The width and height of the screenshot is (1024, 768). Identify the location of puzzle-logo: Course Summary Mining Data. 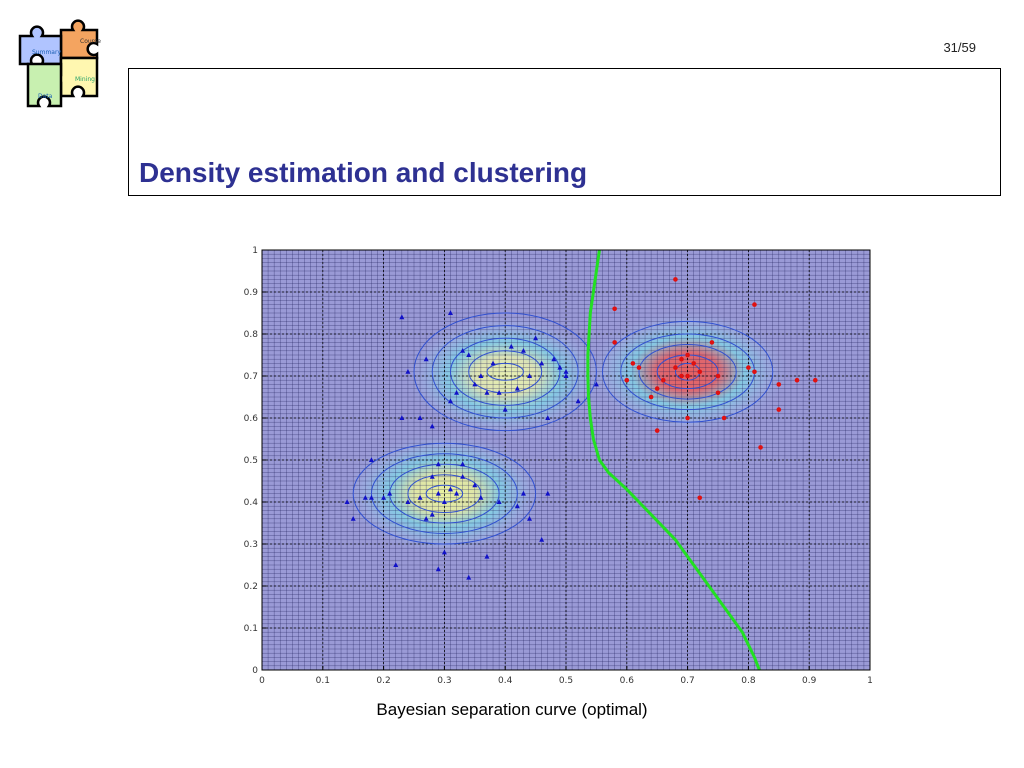
(61, 61).